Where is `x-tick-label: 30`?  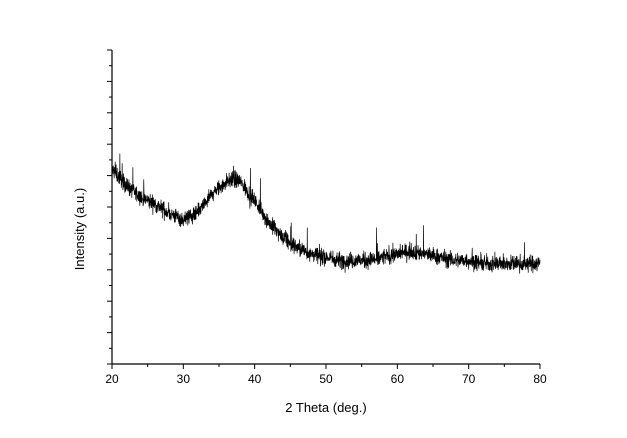
x-tick-label: 30 is located at coordinates (184, 379).